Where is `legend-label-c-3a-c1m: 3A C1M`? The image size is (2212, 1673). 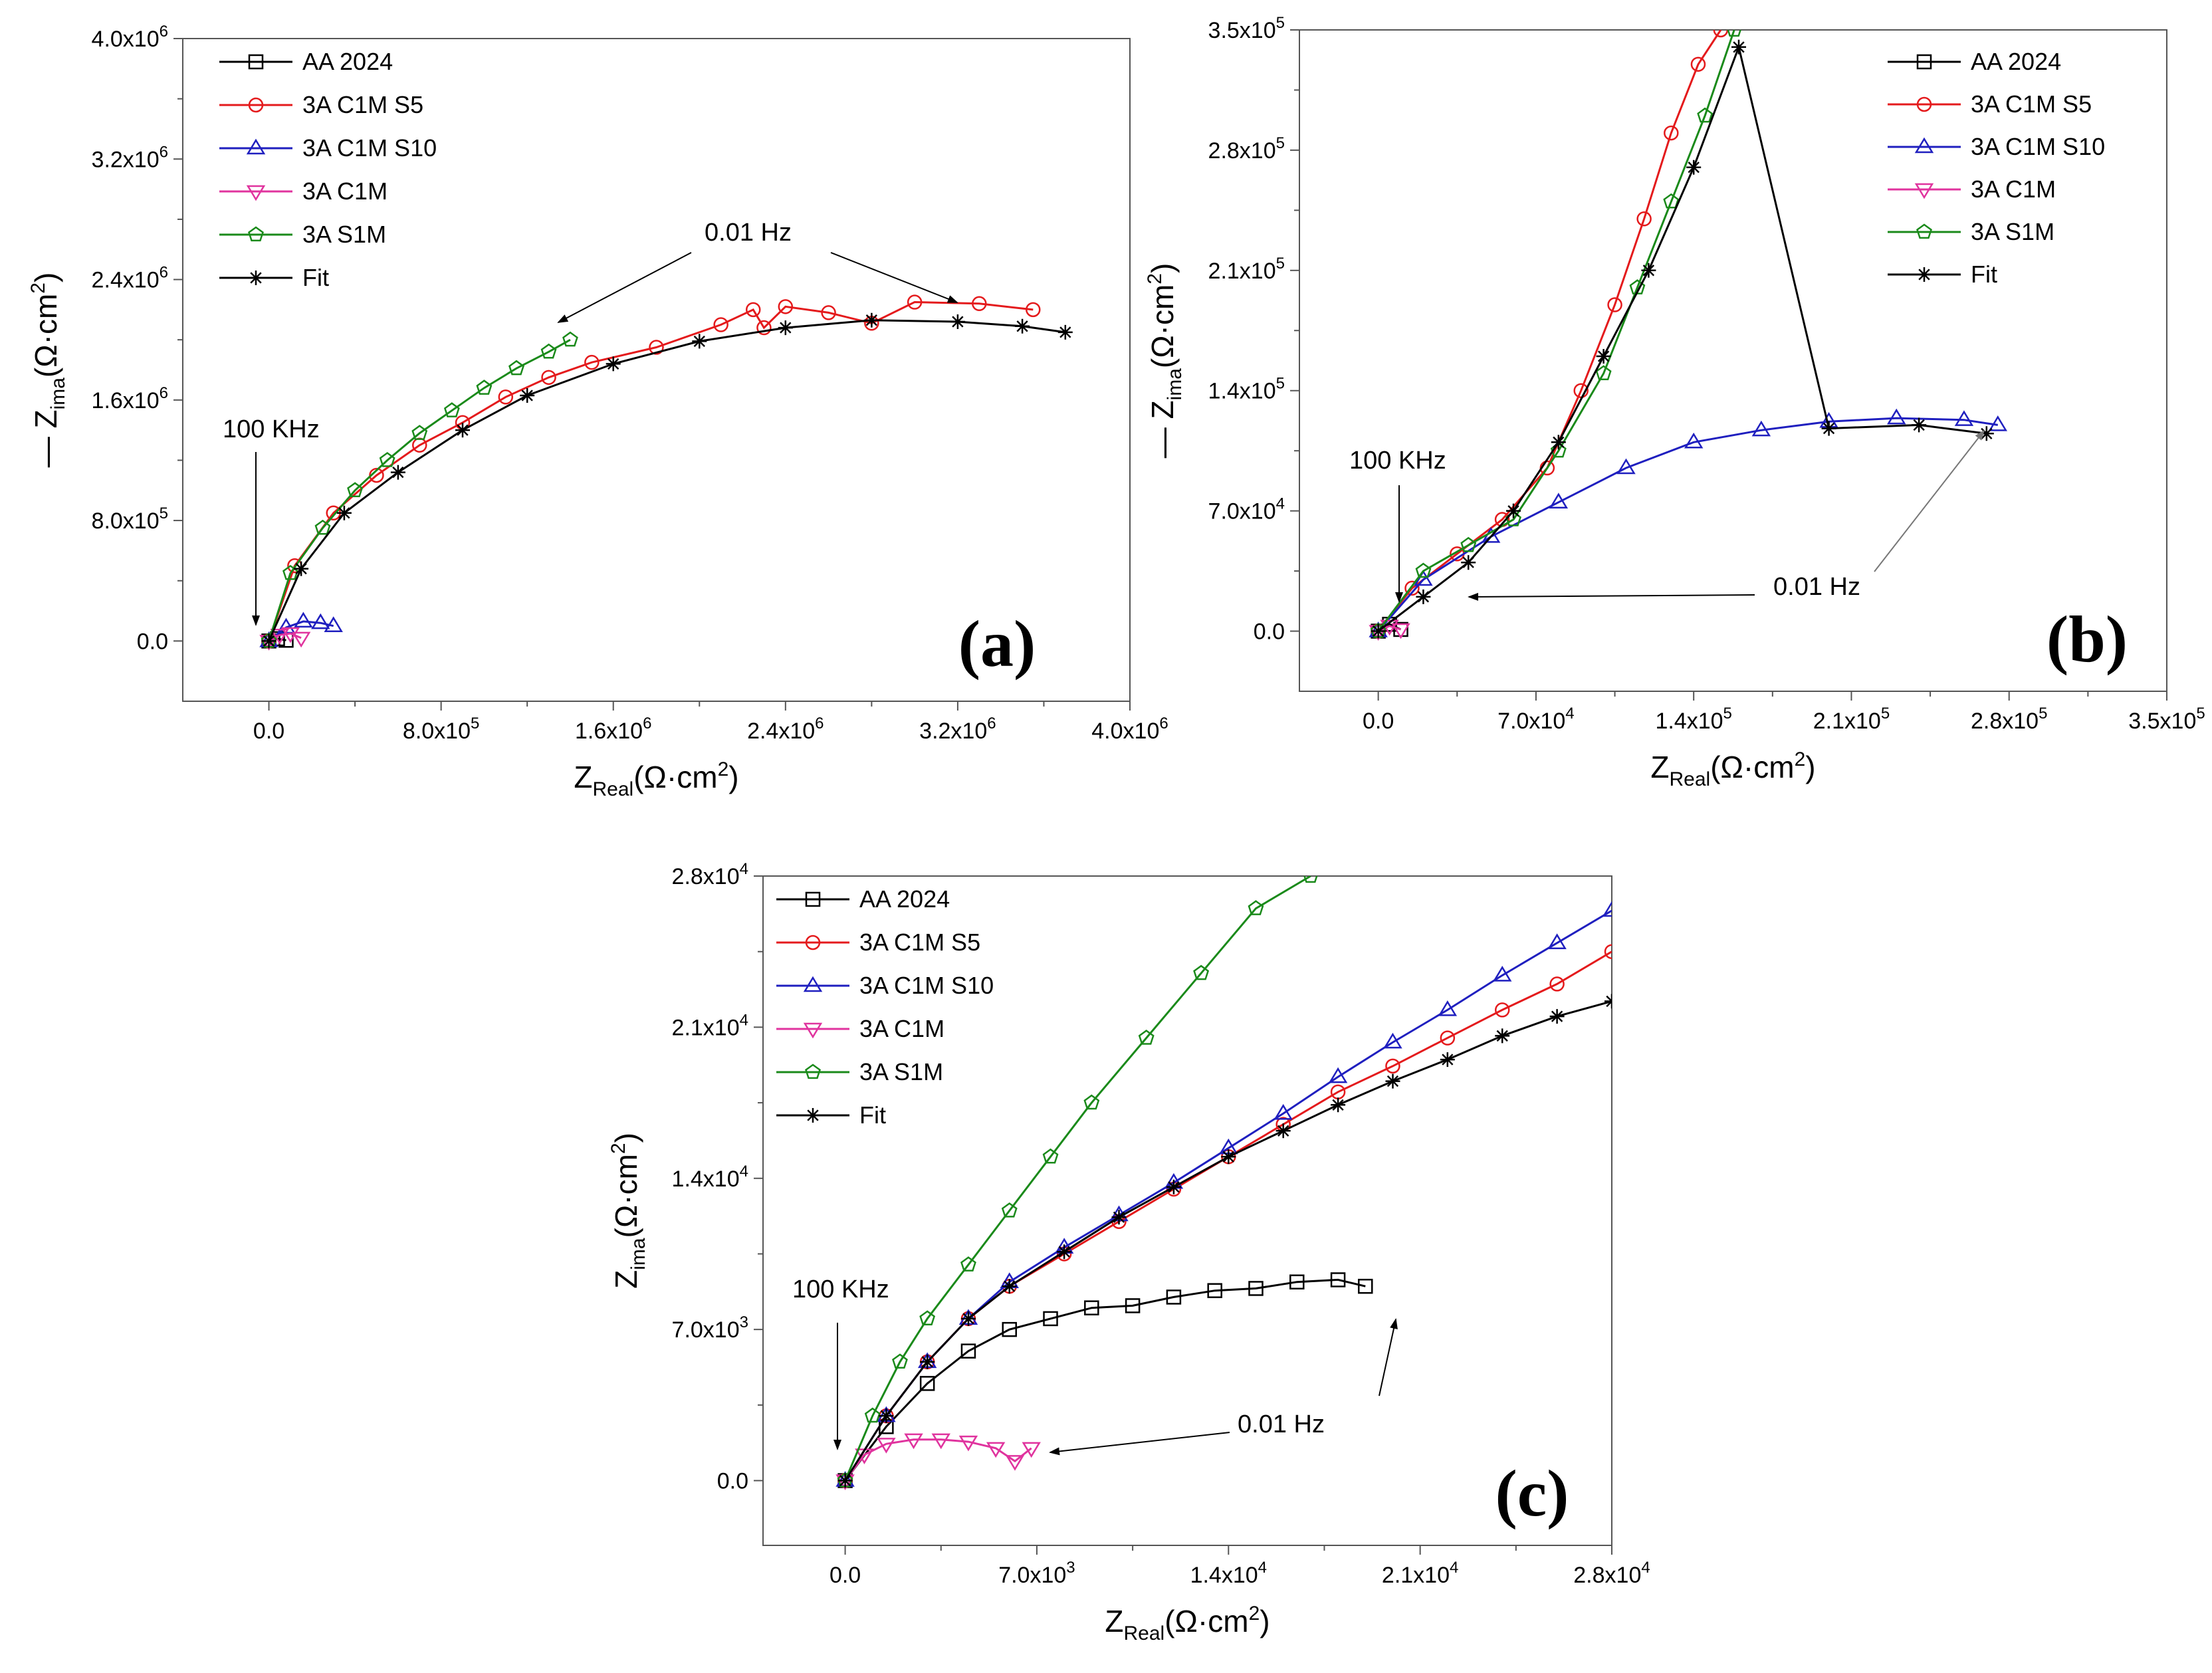
legend-label-c-3a-c1m: 3A C1M is located at coordinates (902, 1028).